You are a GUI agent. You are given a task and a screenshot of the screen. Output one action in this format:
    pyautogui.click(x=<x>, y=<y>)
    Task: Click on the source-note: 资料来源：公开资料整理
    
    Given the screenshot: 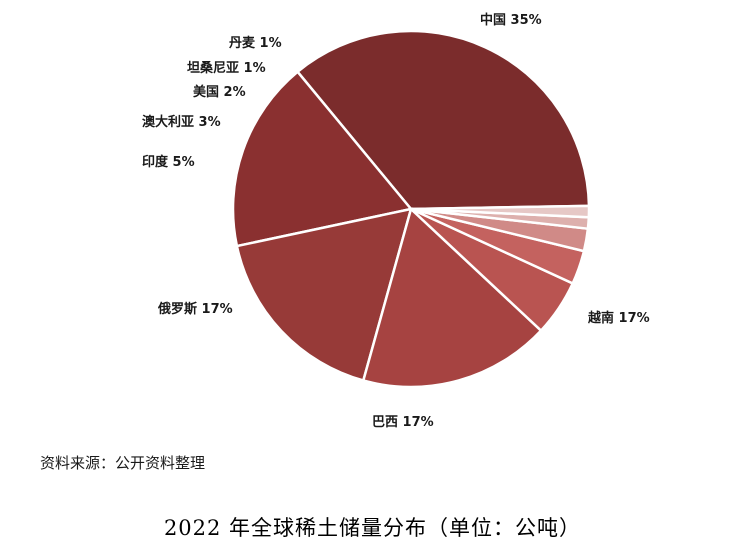 What is the action you would take?
    pyautogui.click(x=123, y=463)
    